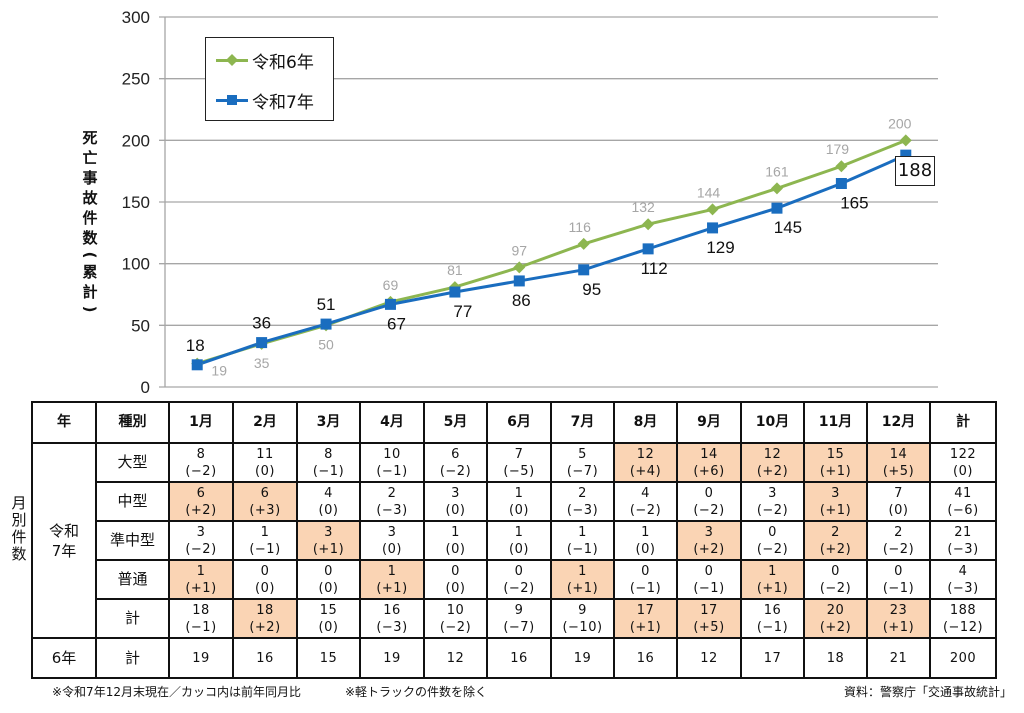 The image size is (1024, 713). Describe the element at coordinates (772, 422) in the screenshot. I see `column-header: 10月` at that location.